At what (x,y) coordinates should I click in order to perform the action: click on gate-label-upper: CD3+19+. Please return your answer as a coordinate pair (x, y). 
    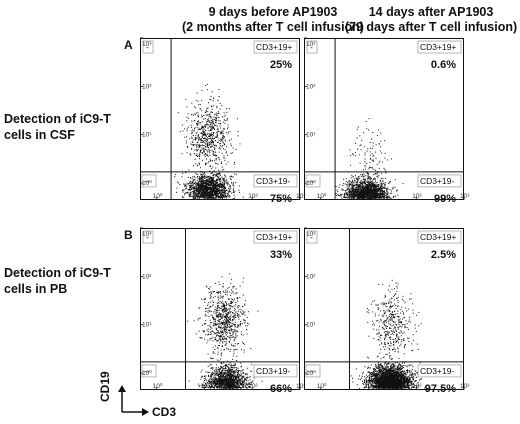
    Looking at the image, I should click on (438, 47).